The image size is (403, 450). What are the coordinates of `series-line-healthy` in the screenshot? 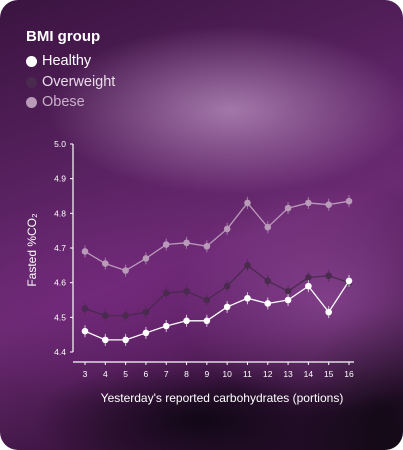 It's located at (217, 310).